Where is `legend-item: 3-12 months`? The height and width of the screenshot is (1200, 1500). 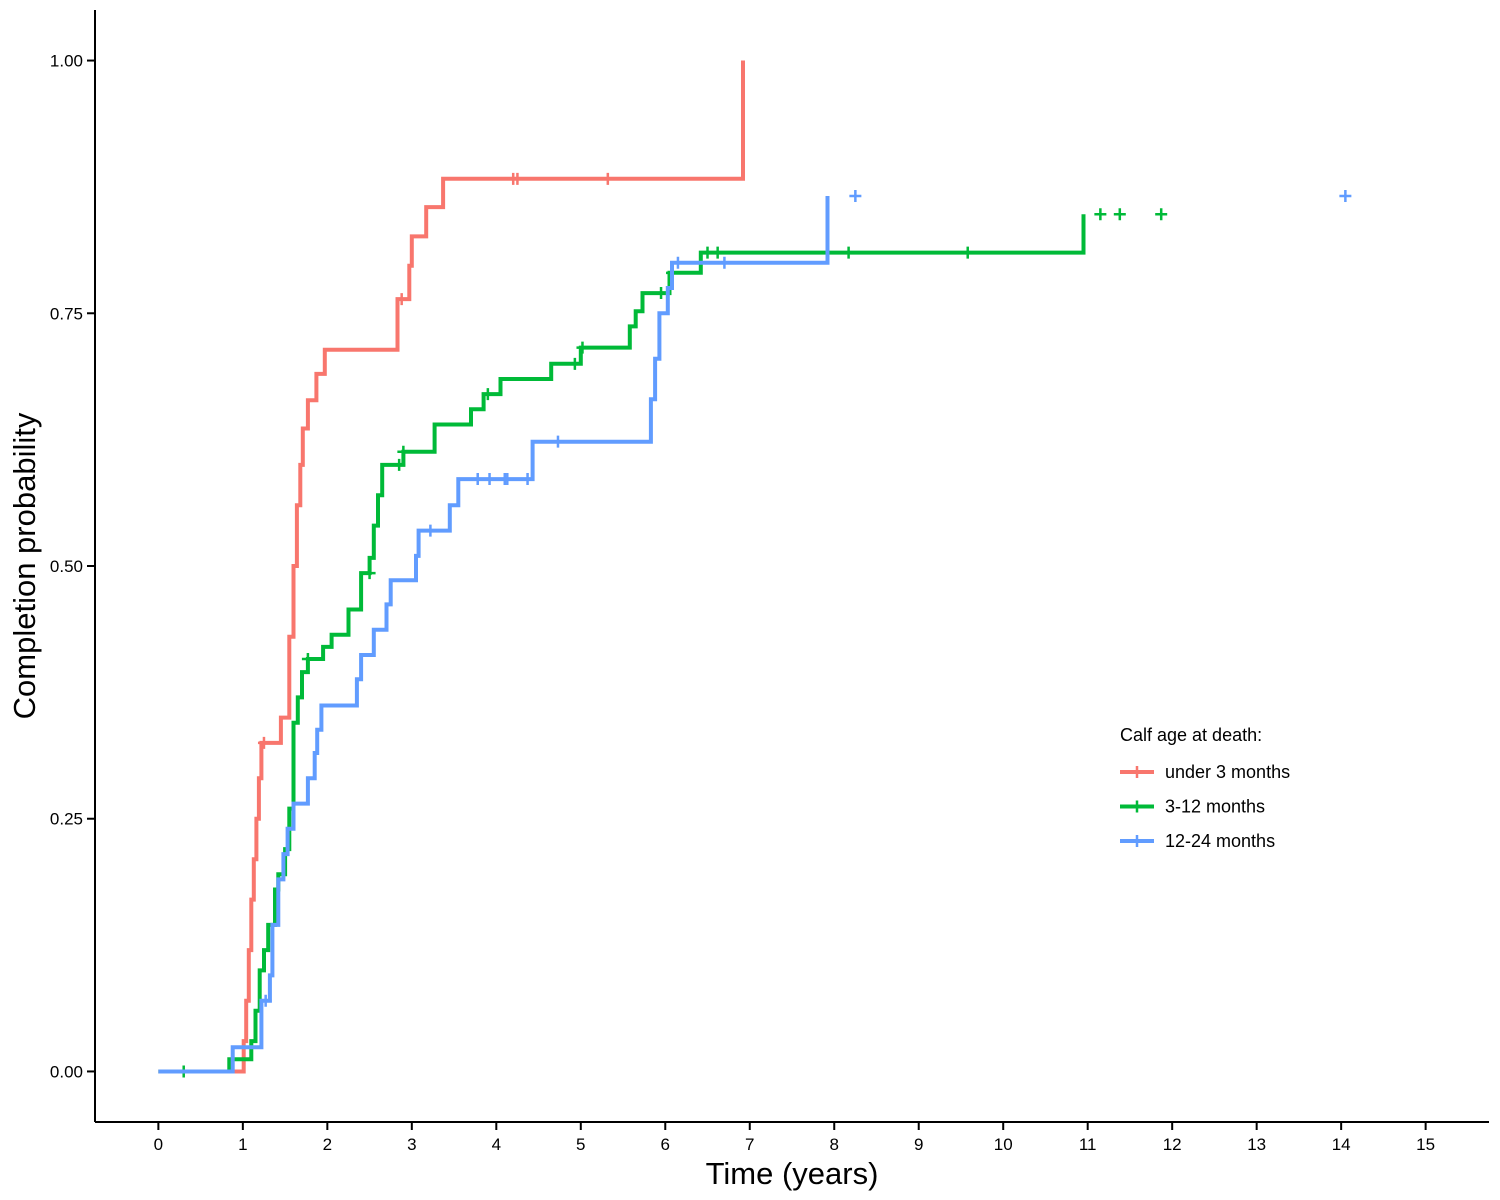 legend-item: 3-12 months is located at coordinates (1192, 807).